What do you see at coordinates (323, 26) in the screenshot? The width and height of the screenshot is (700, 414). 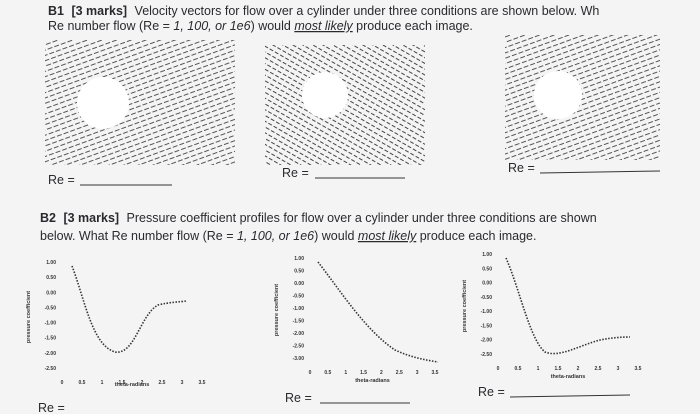 I see `b1-emphasis: most likely` at bounding box center [323, 26].